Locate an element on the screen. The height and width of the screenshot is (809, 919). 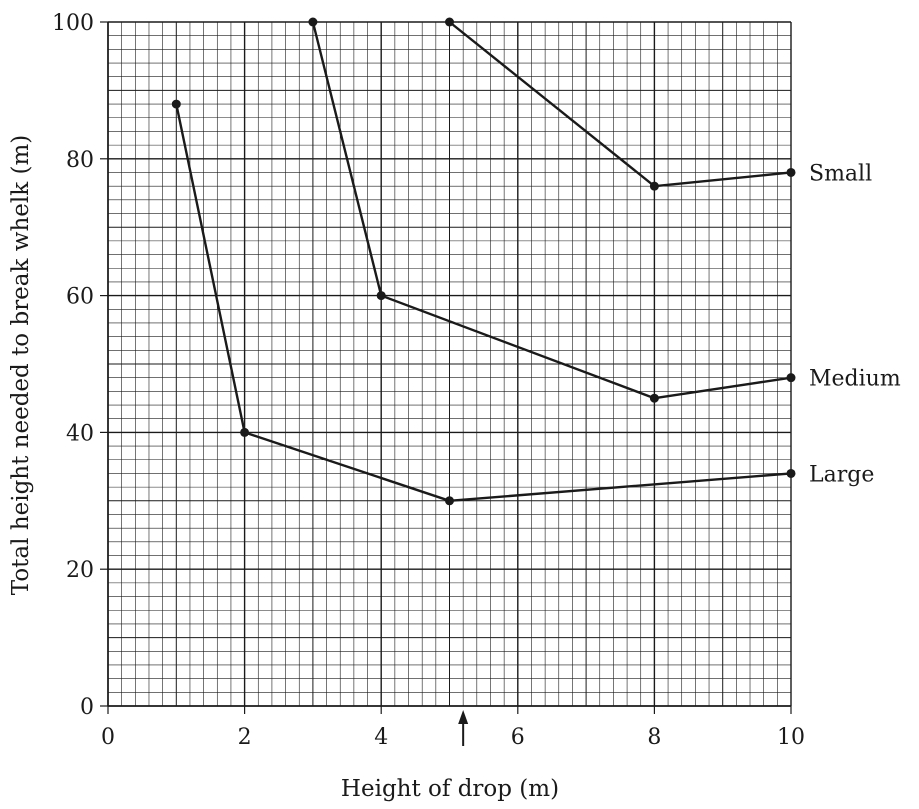
y-tick-label: 60 is located at coordinates (80, 297).